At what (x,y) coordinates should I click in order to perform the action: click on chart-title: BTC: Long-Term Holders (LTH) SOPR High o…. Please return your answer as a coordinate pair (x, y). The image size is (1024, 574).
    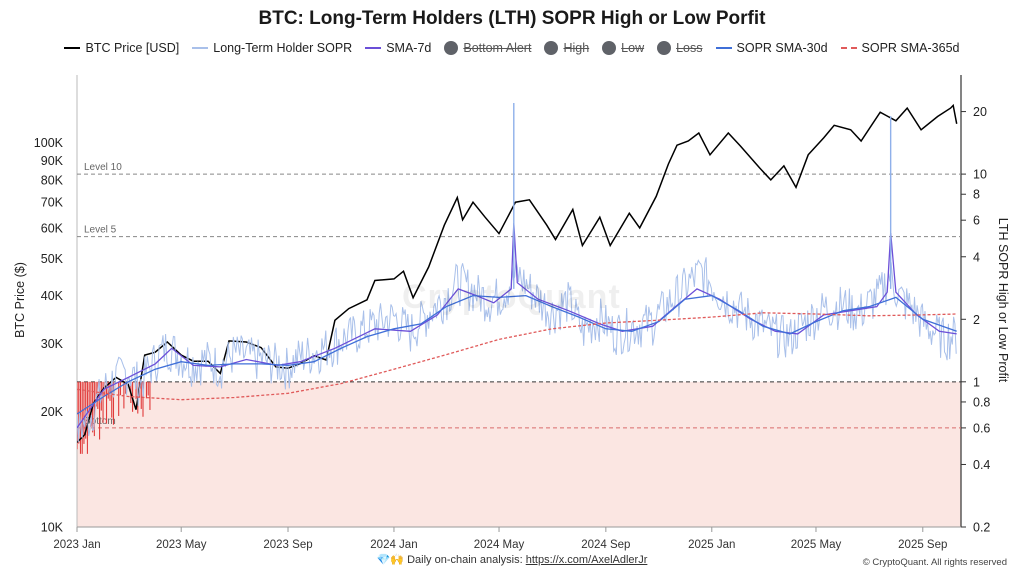
    Looking at the image, I should click on (512, 18).